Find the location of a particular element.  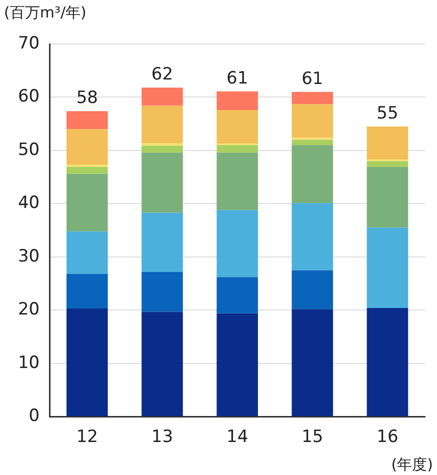

total-label: 58 is located at coordinates (87, 98).